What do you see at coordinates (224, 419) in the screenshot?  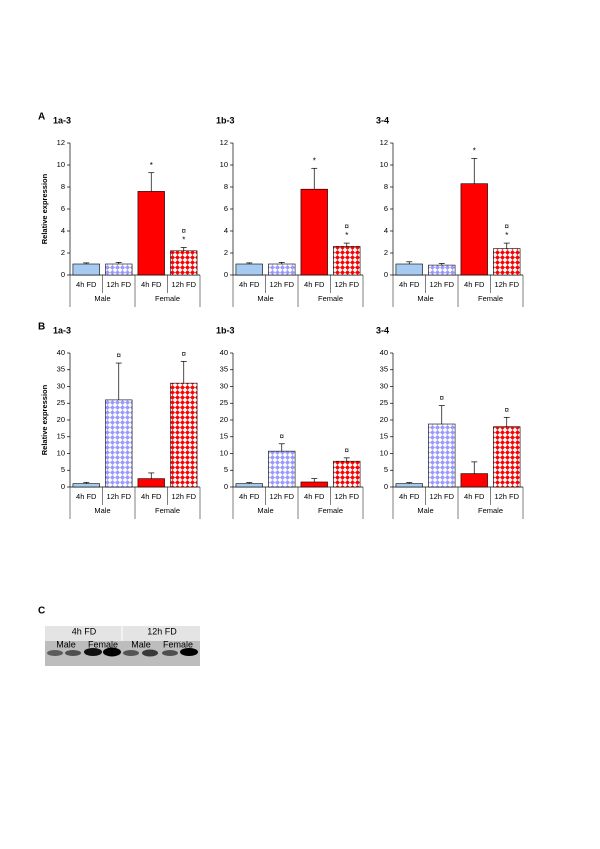 I see `y-tick-label: 20` at bounding box center [224, 419].